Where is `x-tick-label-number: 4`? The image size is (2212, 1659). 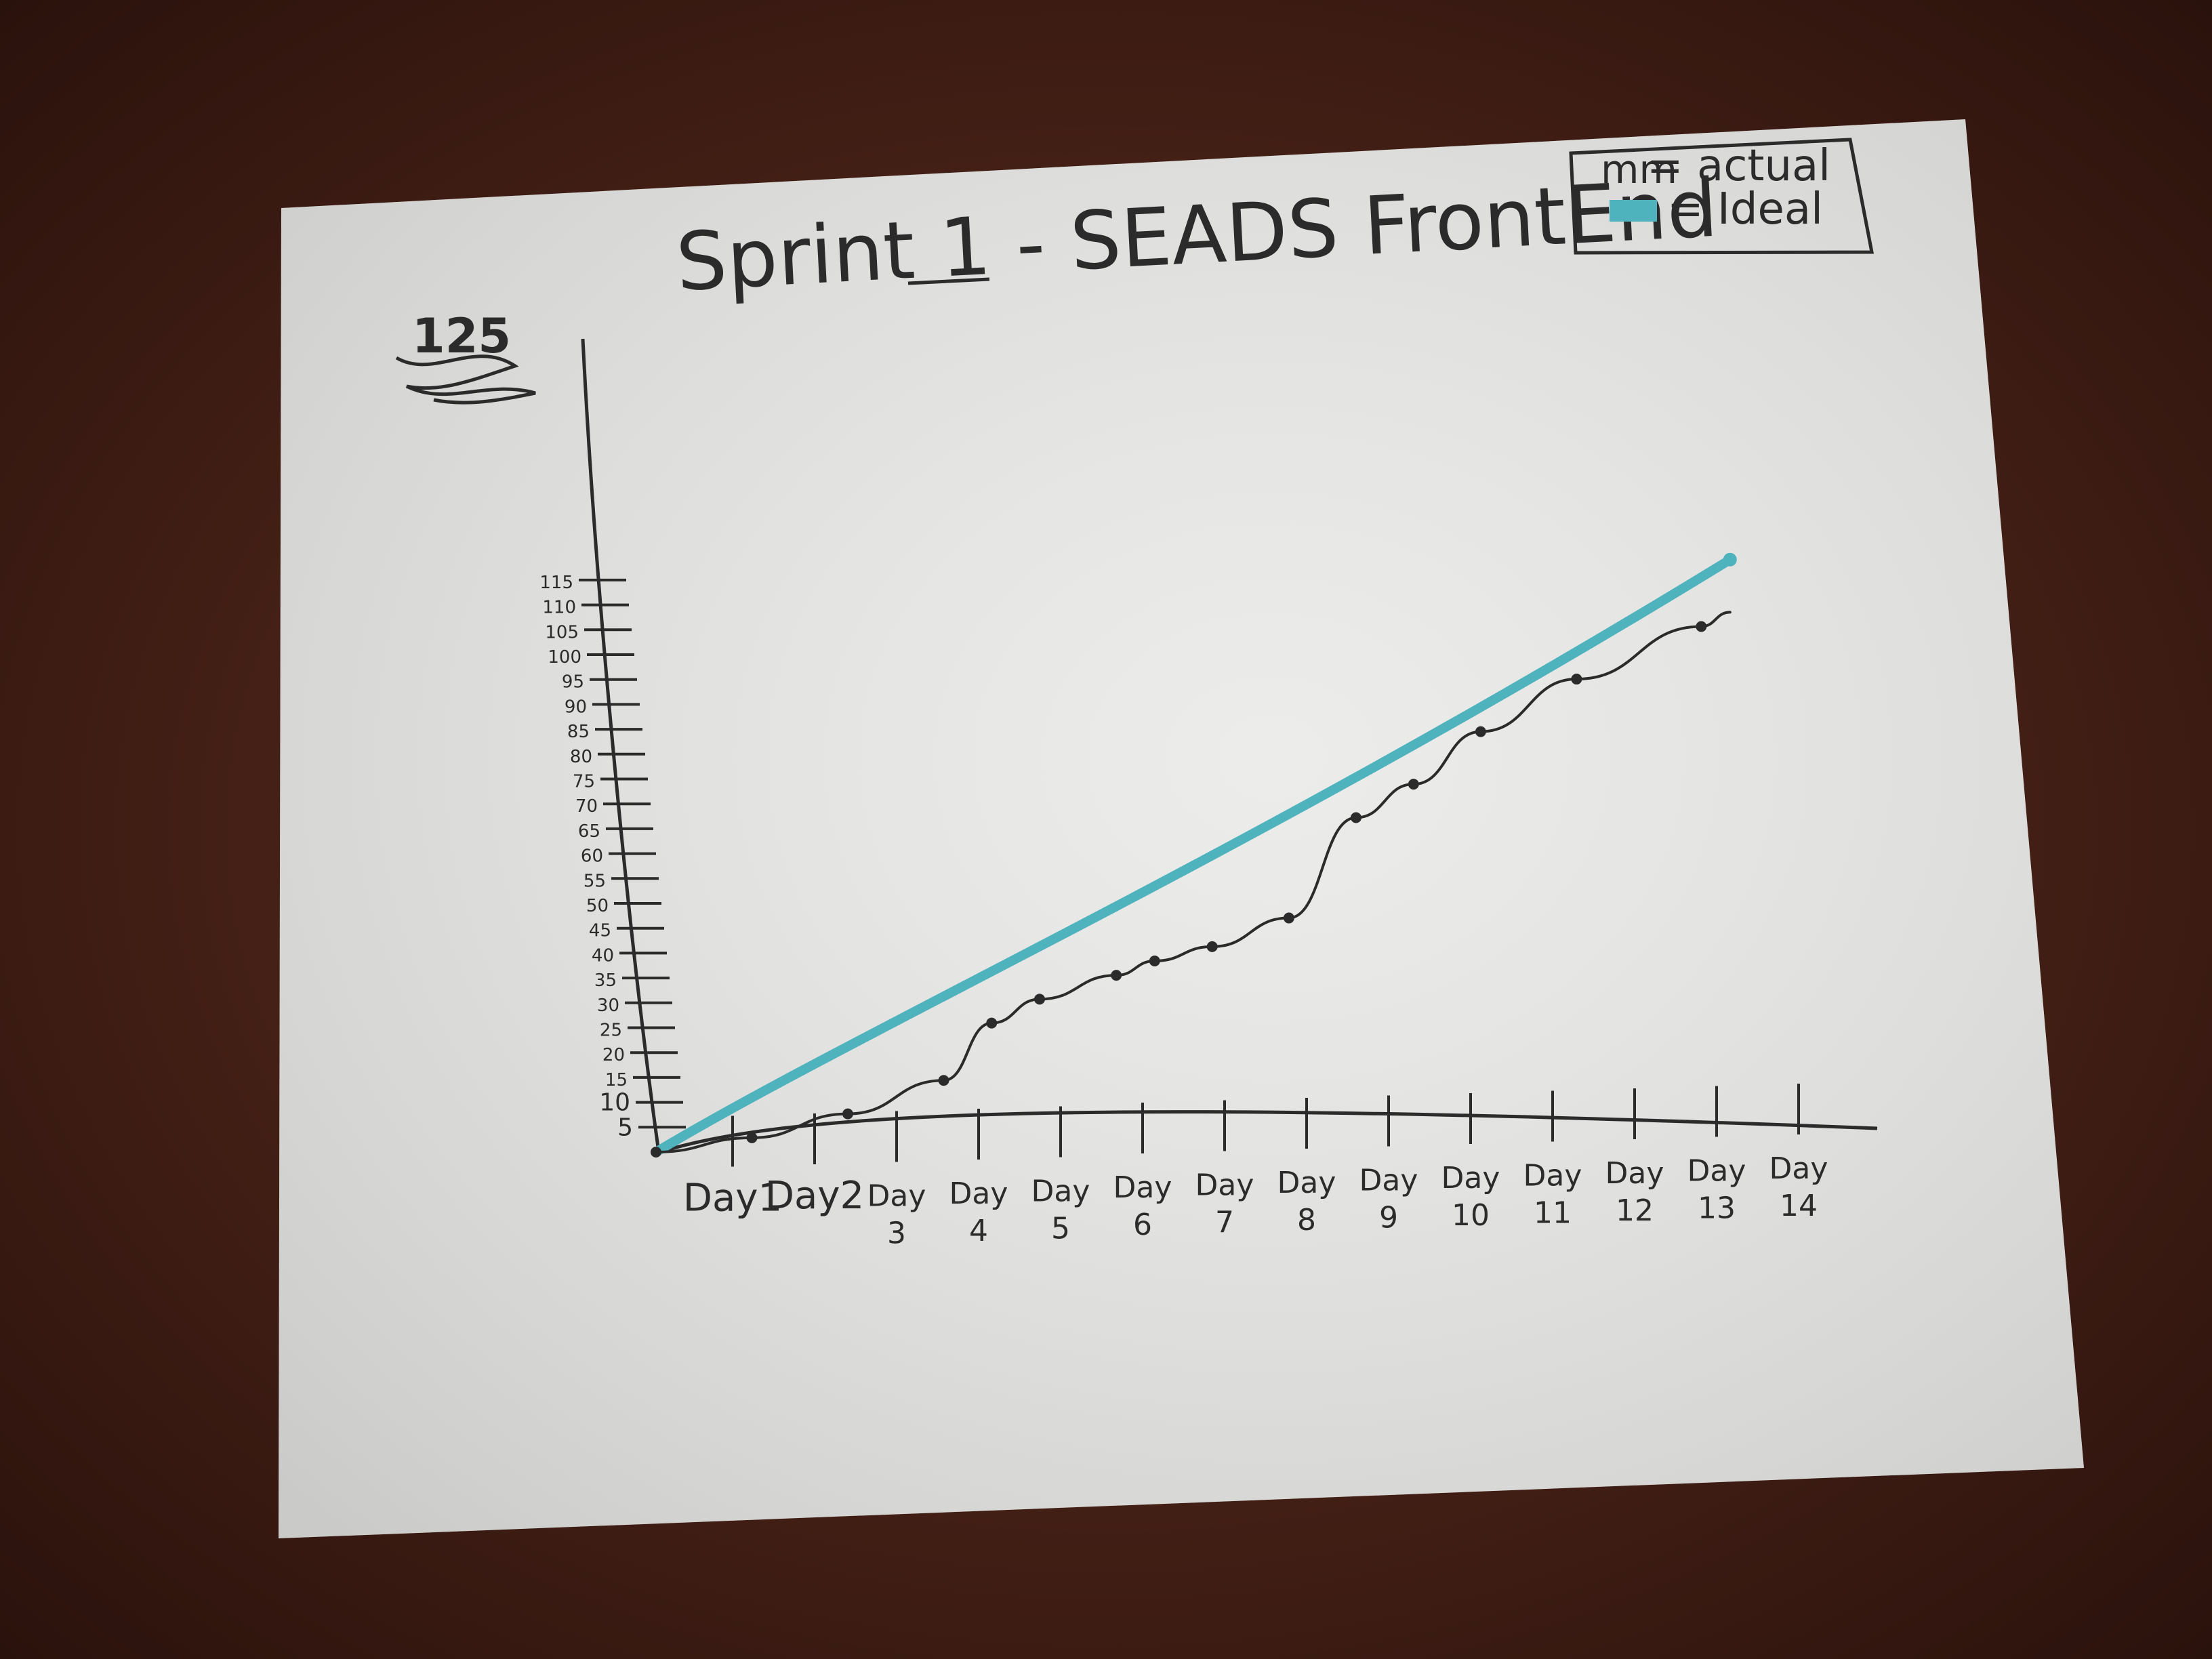
x-tick-label-number: 4 is located at coordinates (979, 1231).